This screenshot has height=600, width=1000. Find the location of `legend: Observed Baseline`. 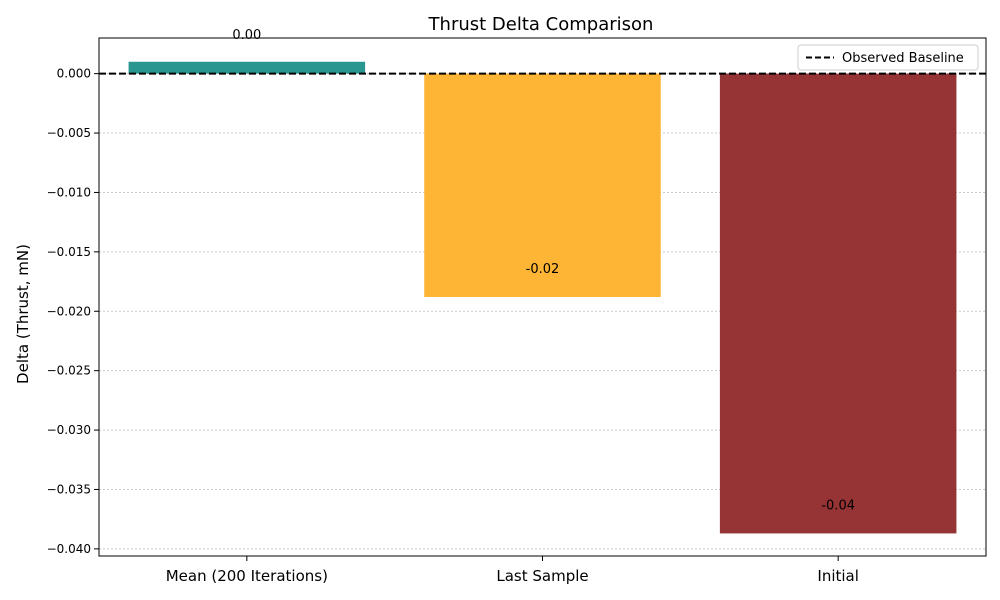

legend: Observed Baseline is located at coordinates (888, 57).